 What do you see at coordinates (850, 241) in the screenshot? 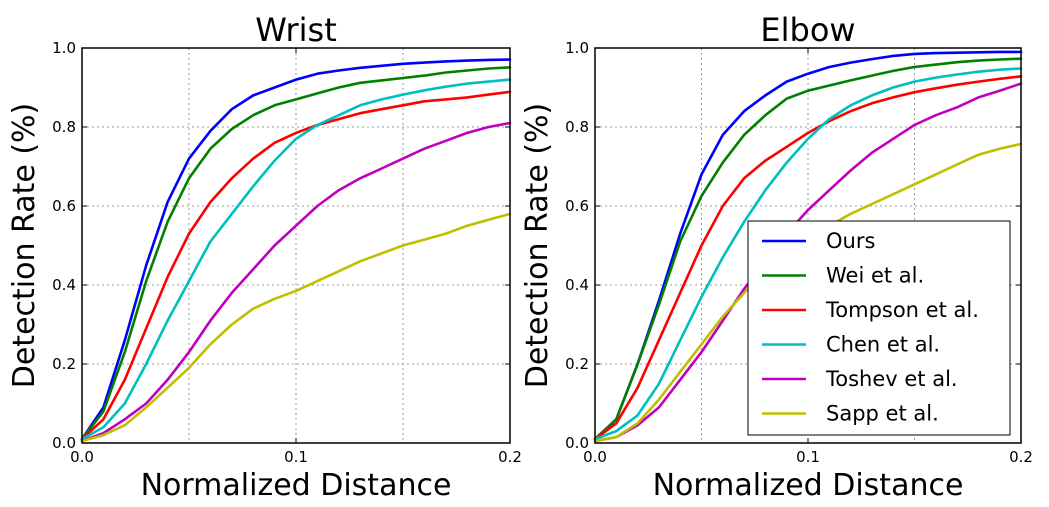
I see `legend-label: Ours` at bounding box center [850, 241].